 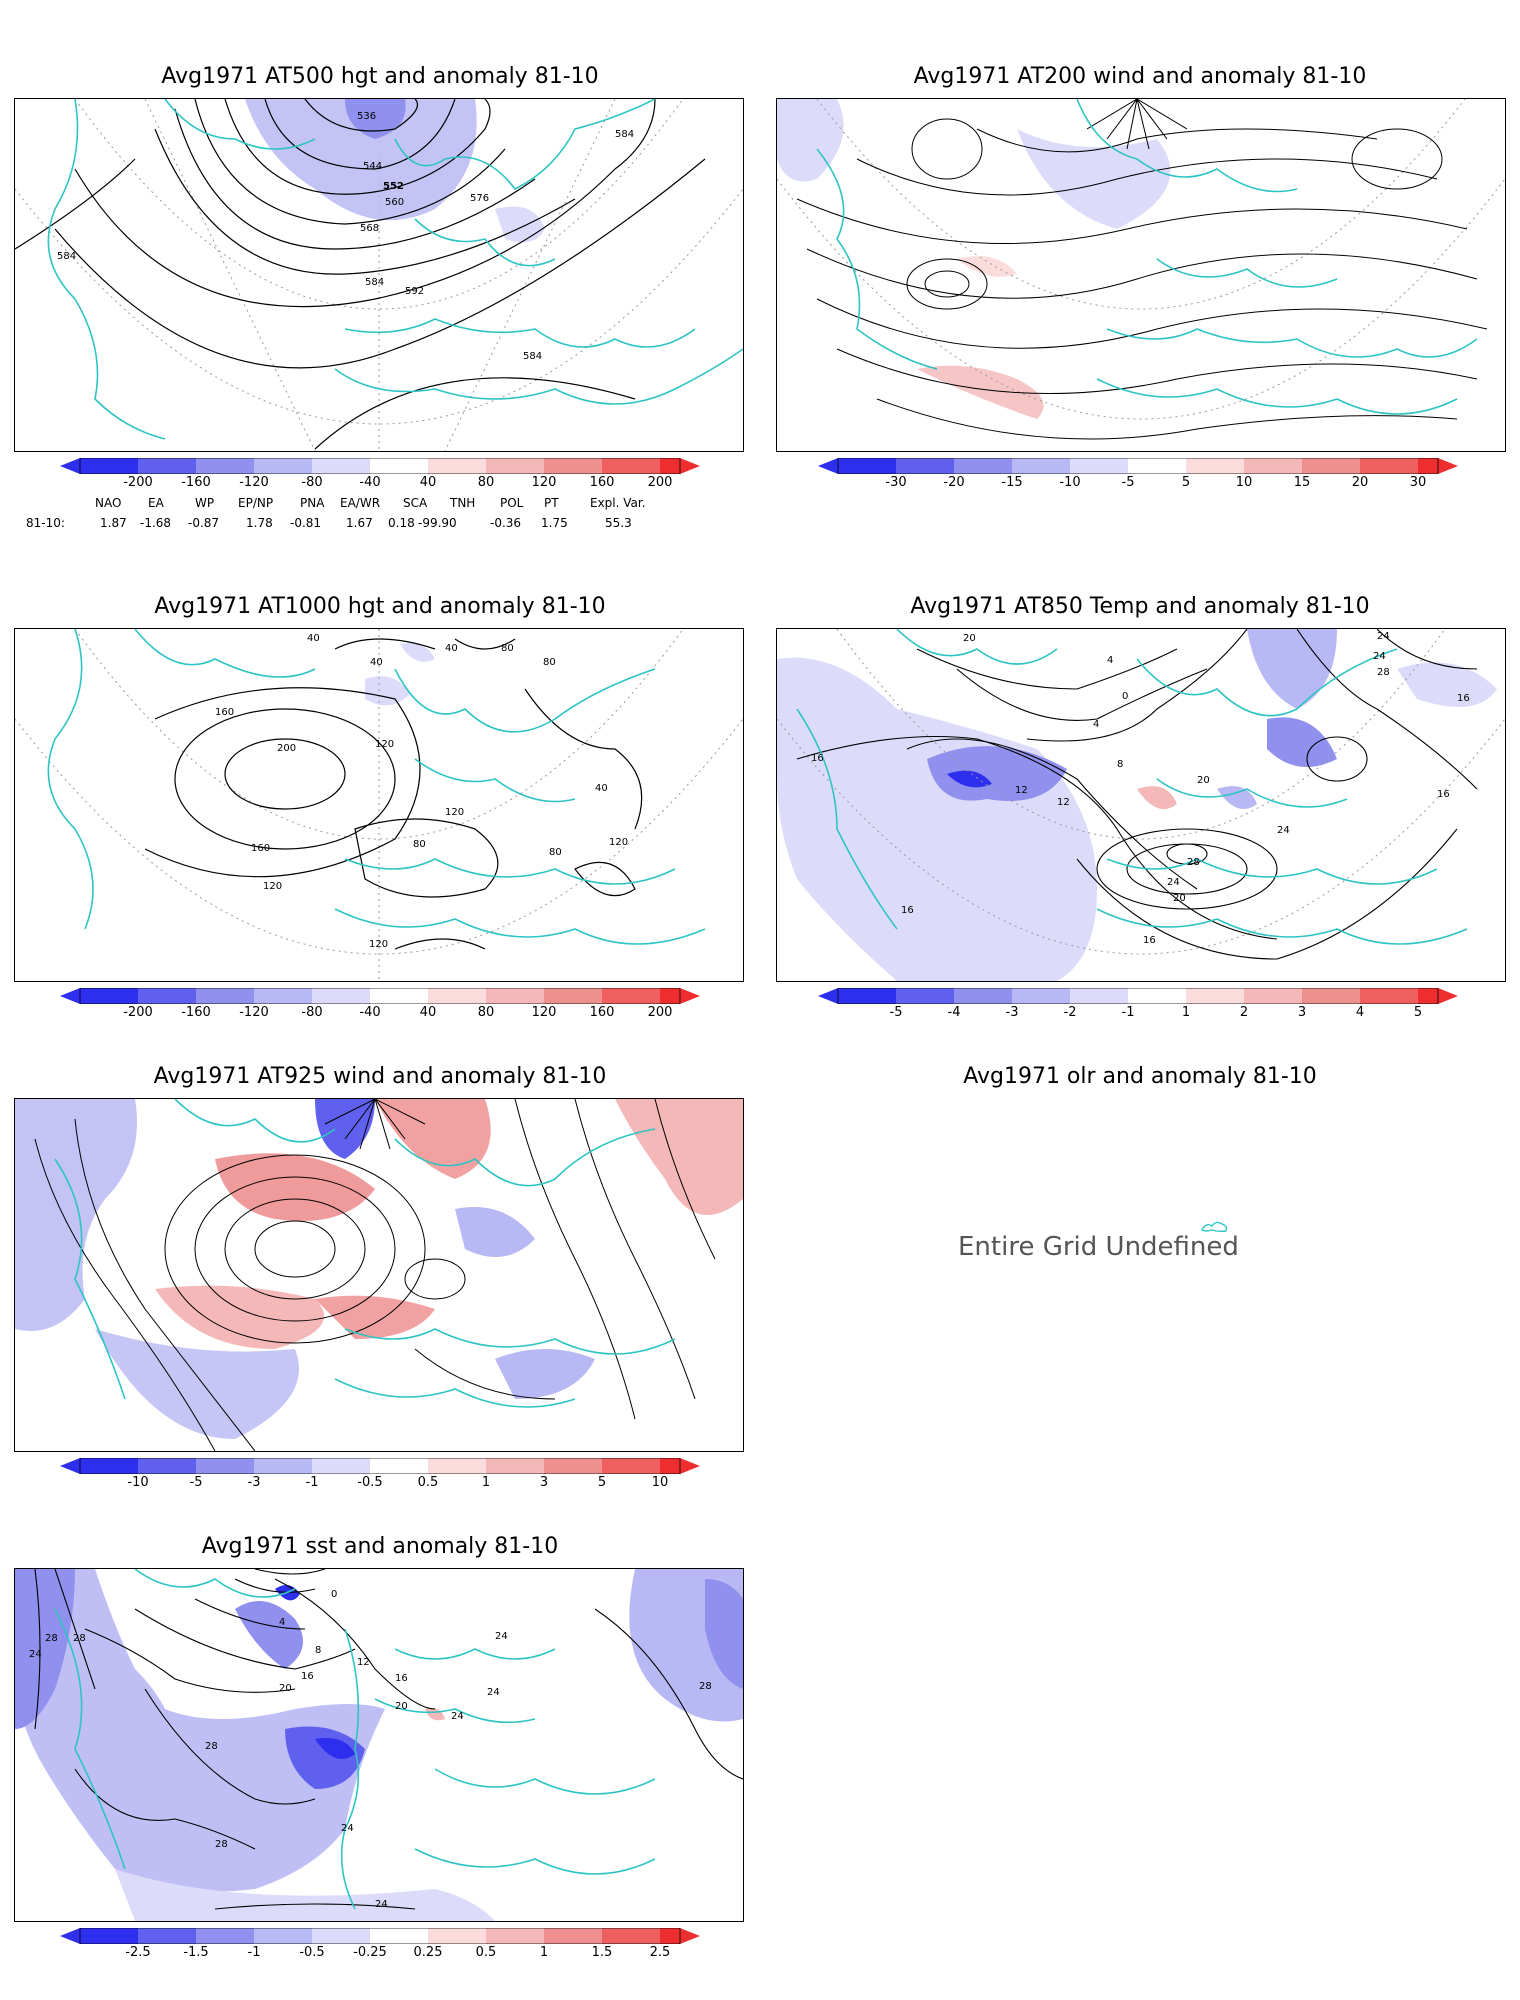 I want to click on colorbar-tick: 0.5, so click(x=486, y=1952).